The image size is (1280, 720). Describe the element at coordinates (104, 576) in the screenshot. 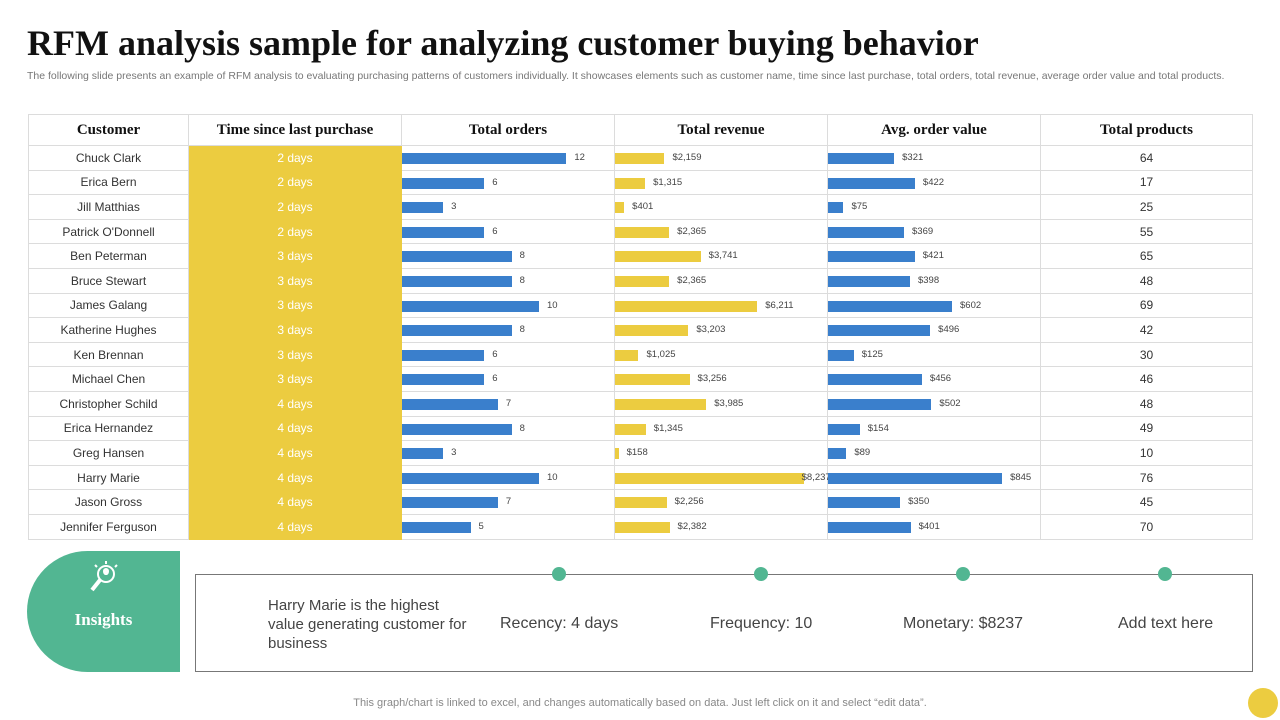

I see `lightbulb-magnifier-icon` at that location.